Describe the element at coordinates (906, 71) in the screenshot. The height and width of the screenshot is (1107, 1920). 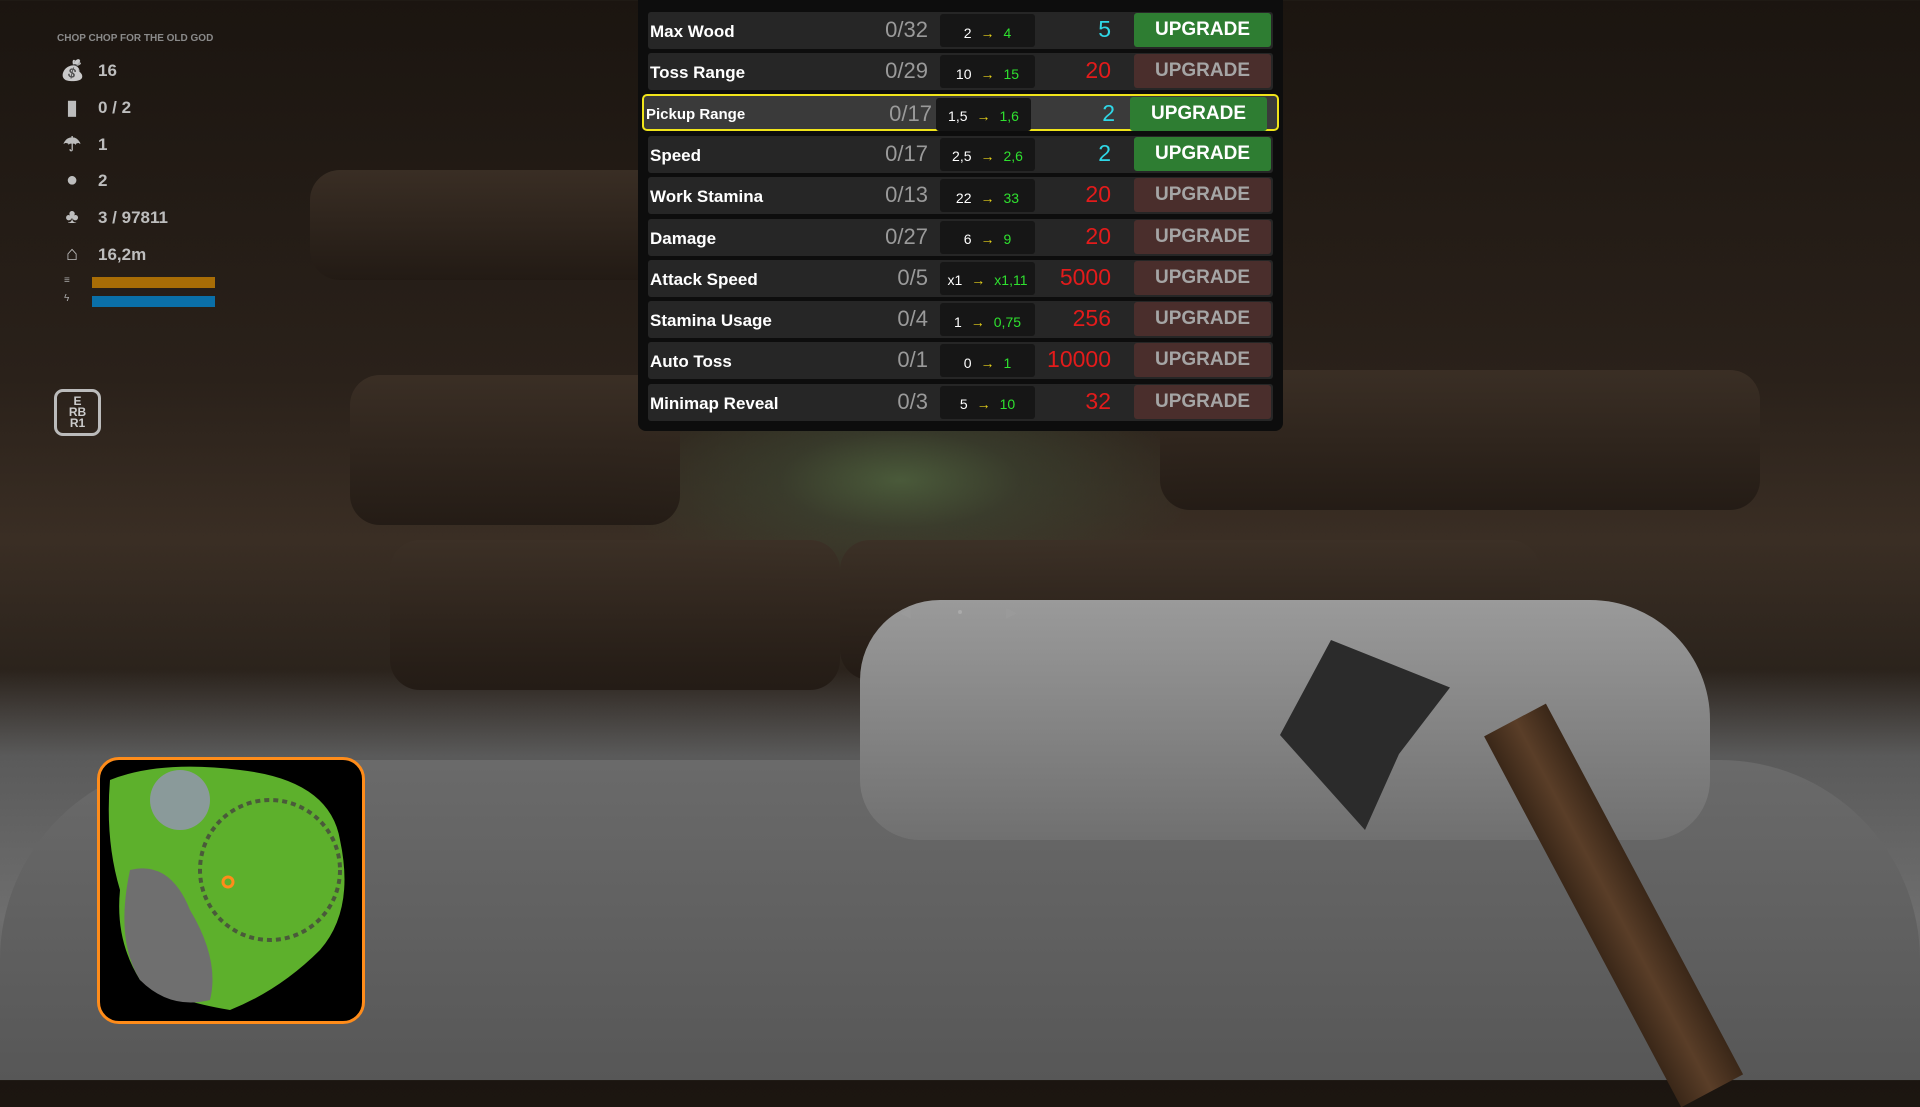
I see `upgrade-level: 0/29` at that location.